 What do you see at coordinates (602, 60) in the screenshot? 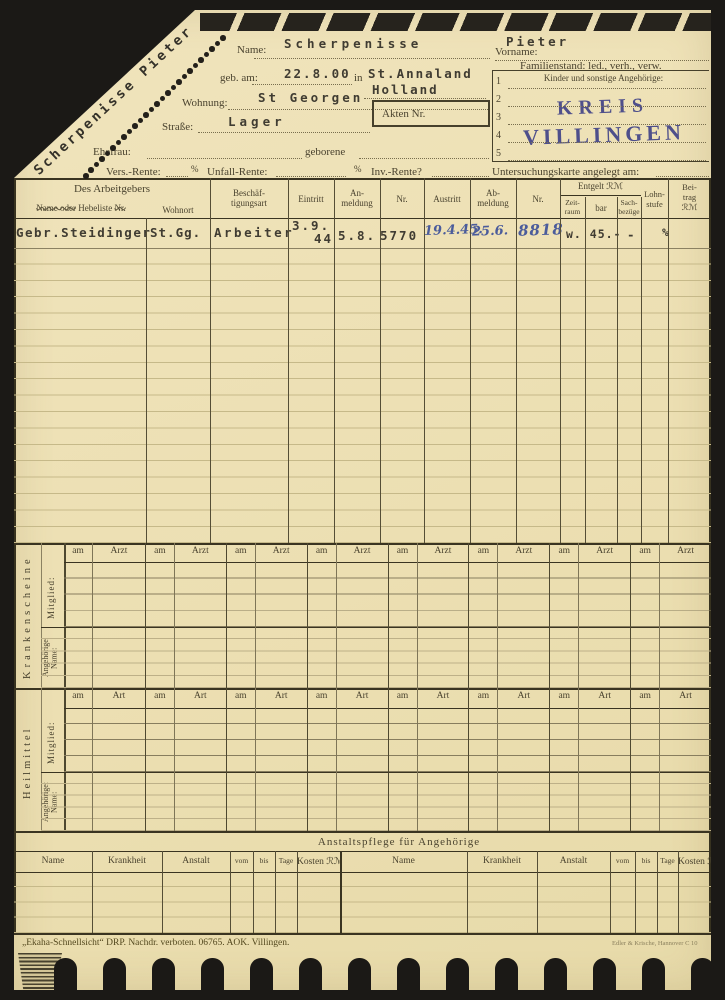
I see `vorname-rule` at bounding box center [602, 60].